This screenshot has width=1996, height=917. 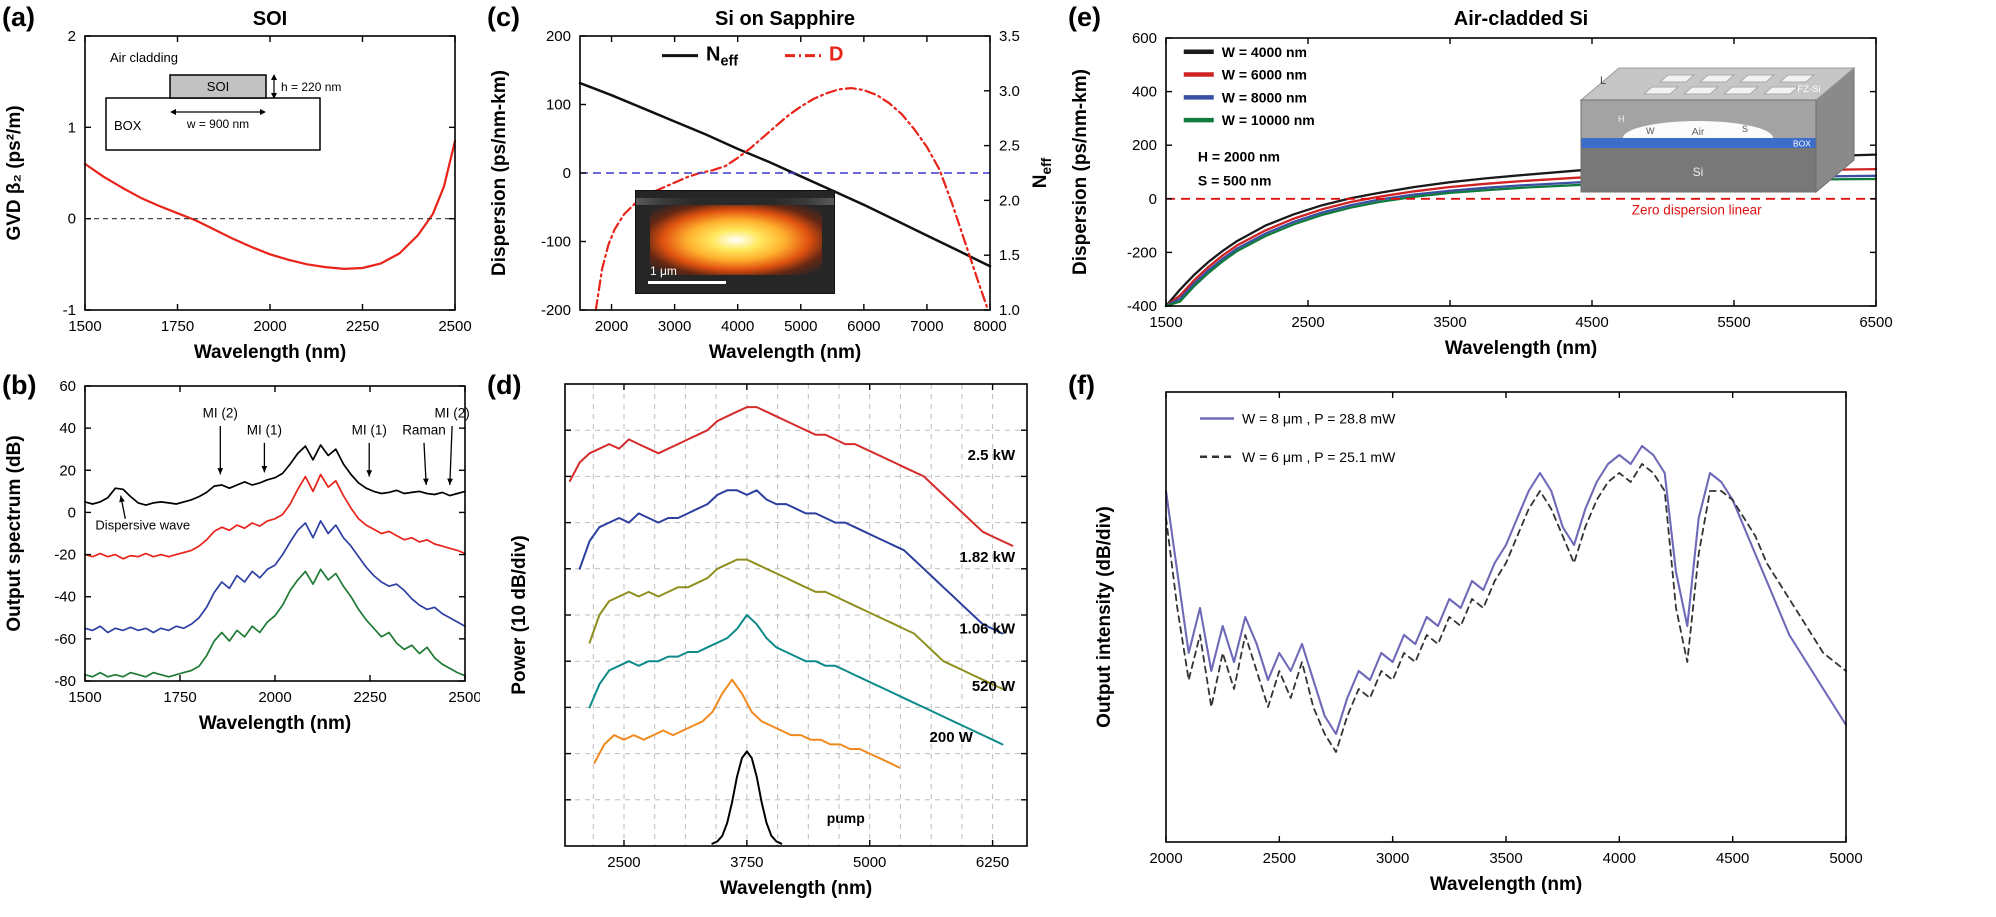 What do you see at coordinates (1009, 36) in the screenshot?
I see `y2-tick-label: 3.5` at bounding box center [1009, 36].